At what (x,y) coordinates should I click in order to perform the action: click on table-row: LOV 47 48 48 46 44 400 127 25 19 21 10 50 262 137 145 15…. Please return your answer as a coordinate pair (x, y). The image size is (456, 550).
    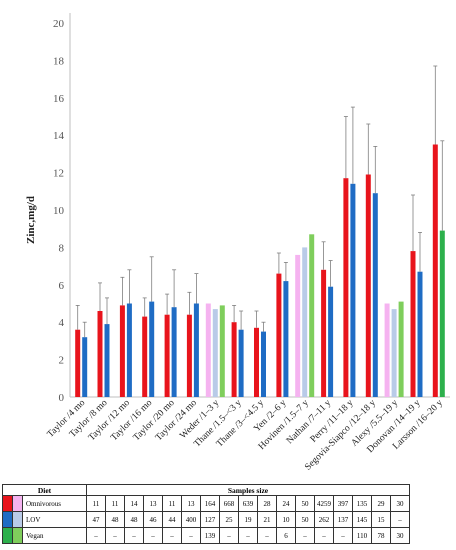
    Looking at the image, I should click on (206, 519).